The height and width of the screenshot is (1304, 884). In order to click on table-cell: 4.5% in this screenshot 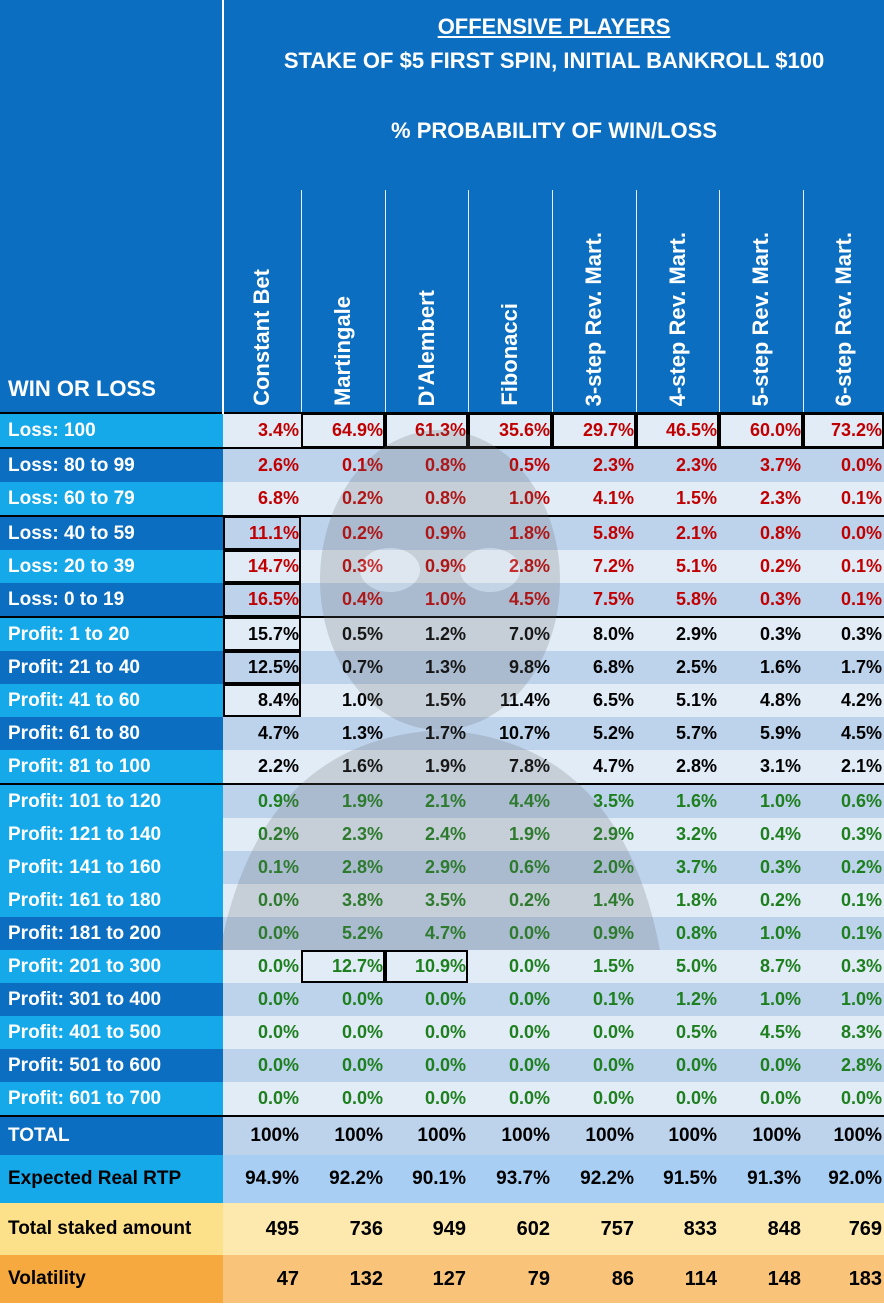, I will do `click(761, 1032)`.